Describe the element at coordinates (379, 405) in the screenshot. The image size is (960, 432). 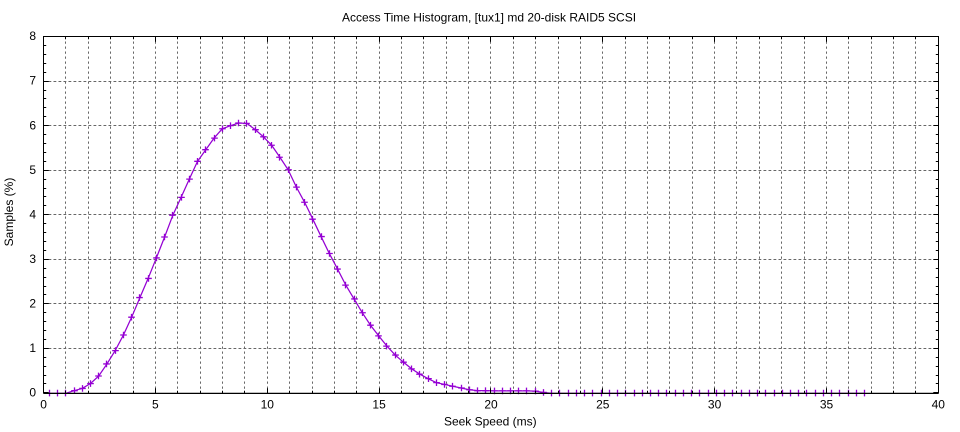
I see `svg-text: 15` at that location.